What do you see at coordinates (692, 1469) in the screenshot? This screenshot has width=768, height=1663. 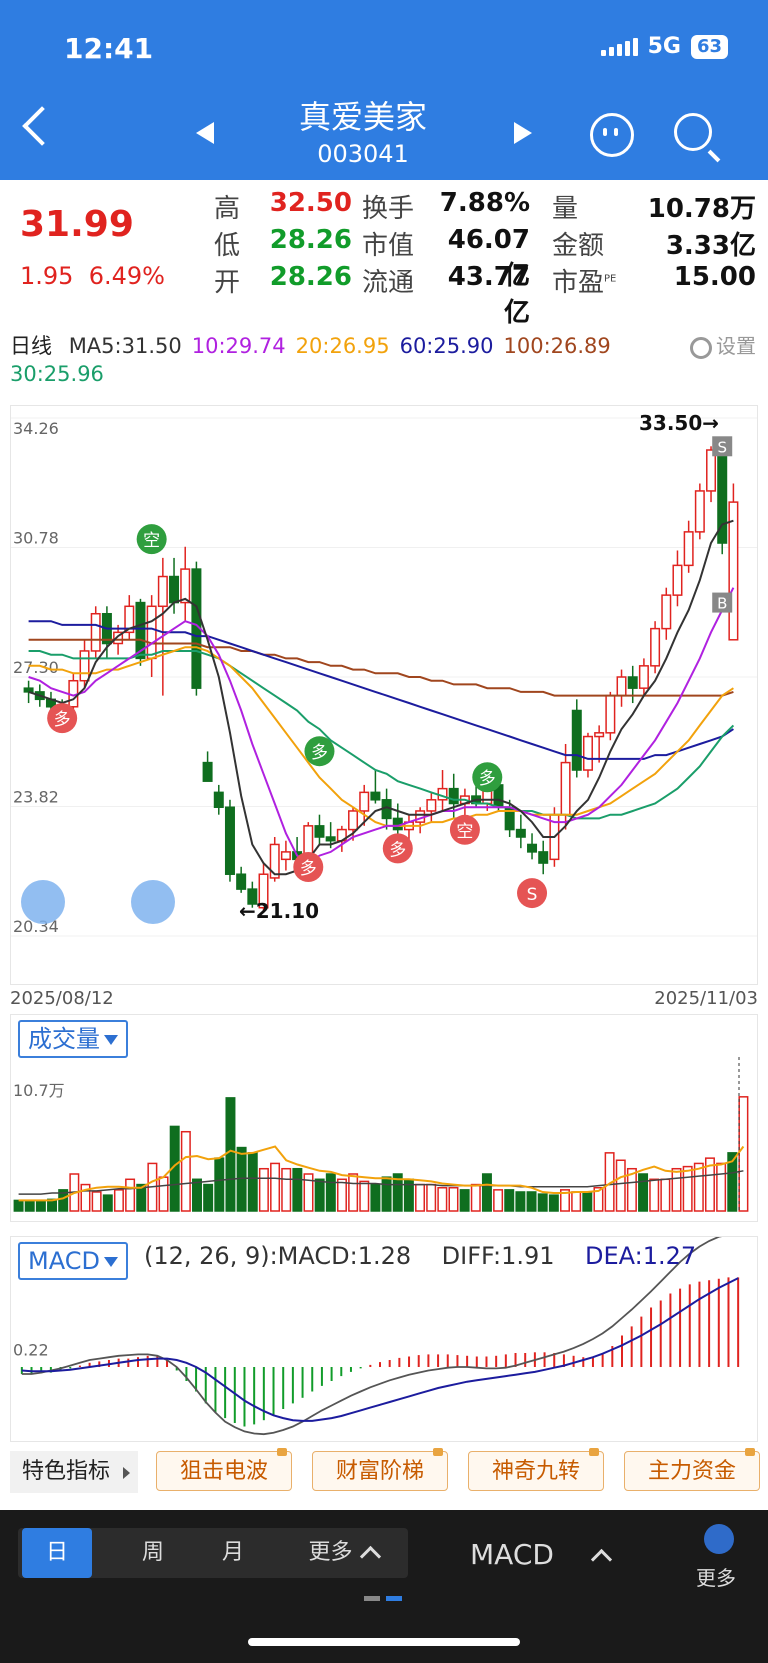 I see `feature-item: 主力资金` at bounding box center [692, 1469].